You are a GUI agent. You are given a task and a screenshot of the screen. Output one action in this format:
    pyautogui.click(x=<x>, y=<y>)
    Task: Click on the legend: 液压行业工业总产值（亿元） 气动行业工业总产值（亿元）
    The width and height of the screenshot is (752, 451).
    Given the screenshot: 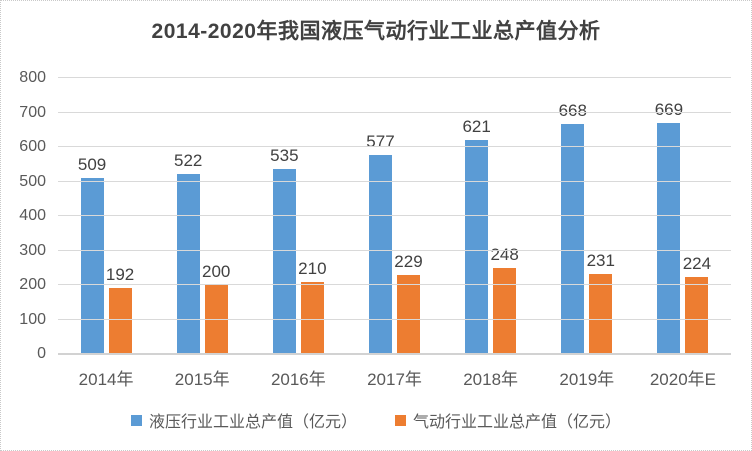 What is the action you would take?
    pyautogui.click(x=376, y=420)
    